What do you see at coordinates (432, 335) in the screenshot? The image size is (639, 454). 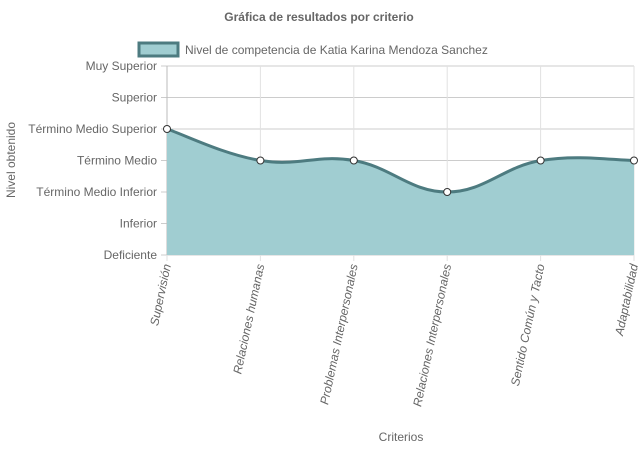 I see `x-tick-label: Relaciones Interpersonales` at bounding box center [432, 335].